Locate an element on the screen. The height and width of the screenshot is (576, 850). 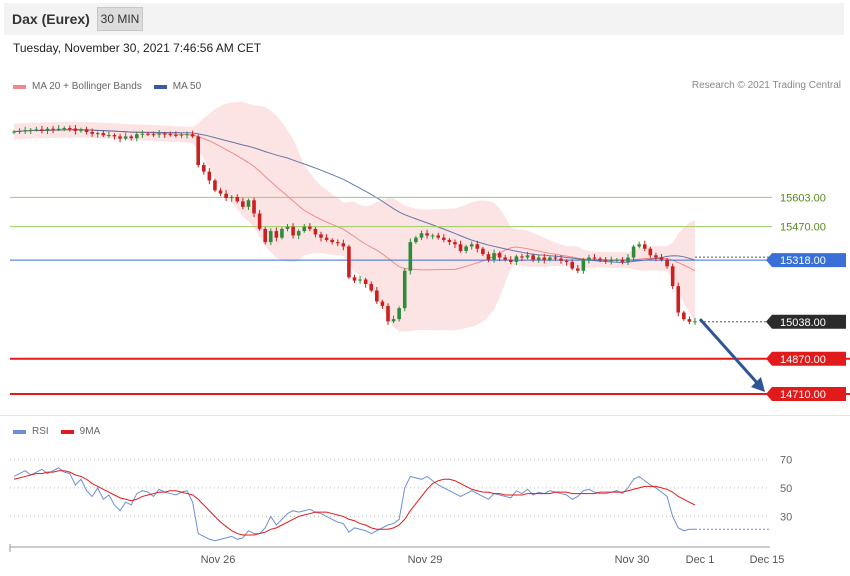
x-tick-label: Nov 30 is located at coordinates (632, 560).